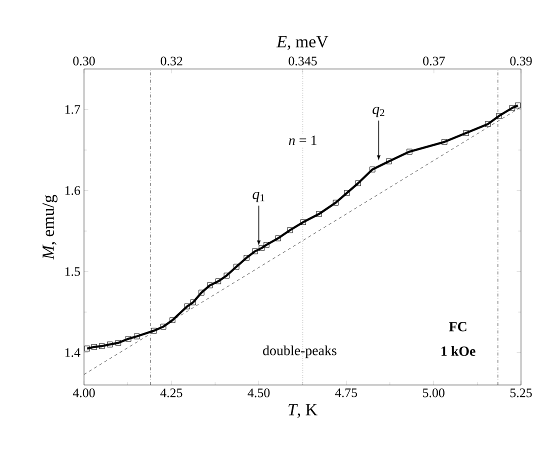 Image resolution: width=537 pixels, height=464 pixels. Describe the element at coordinates (84, 61) in the screenshot. I see `x2-tick-label: 0.30` at that location.